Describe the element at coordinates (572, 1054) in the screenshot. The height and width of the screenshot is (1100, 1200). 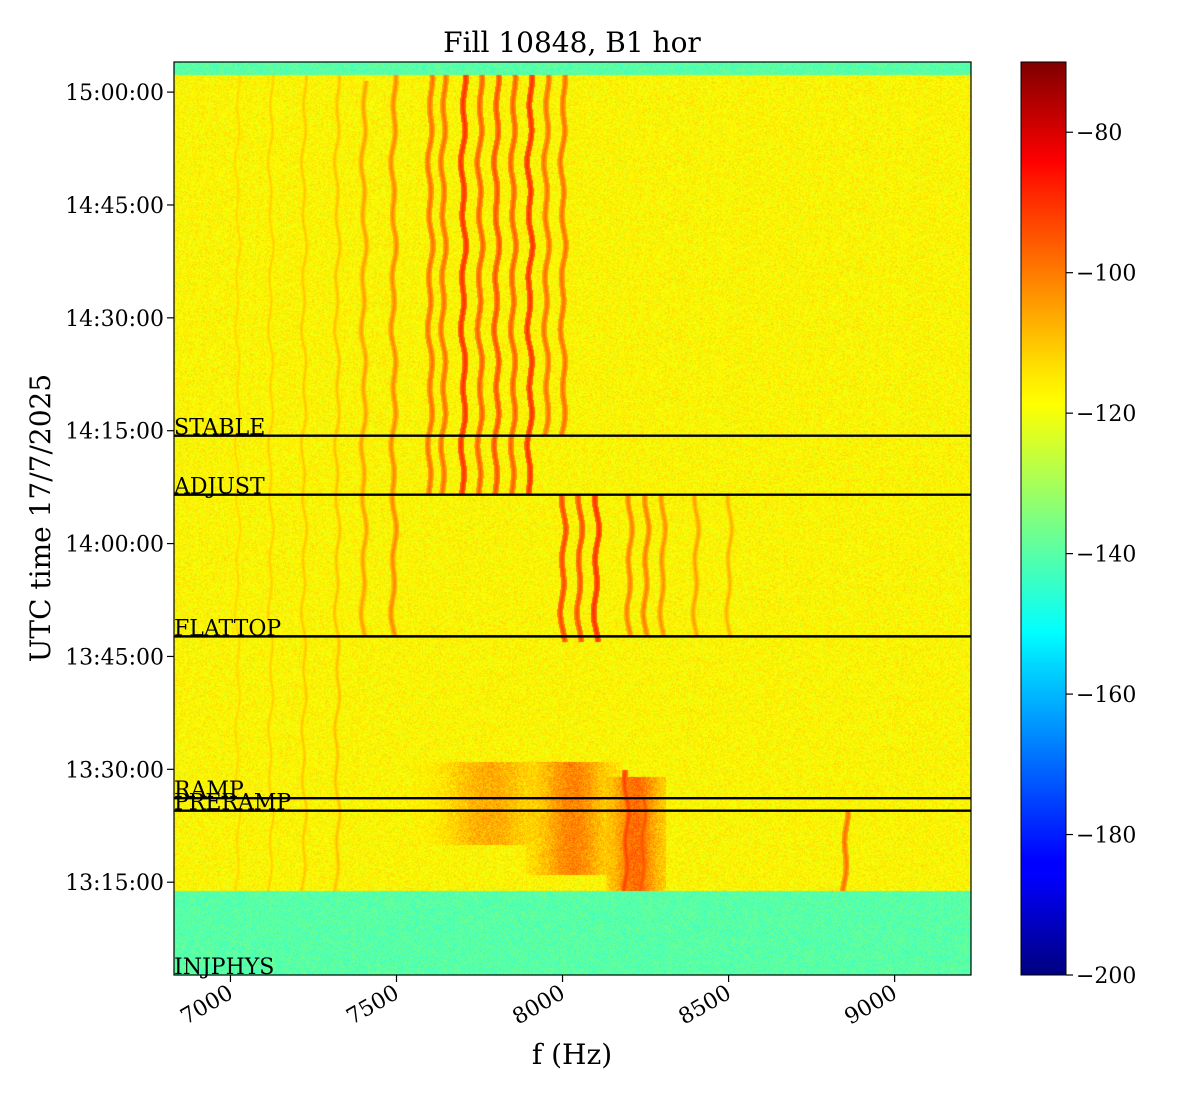
I see `x-axis-label: f (Hz)` at that location.